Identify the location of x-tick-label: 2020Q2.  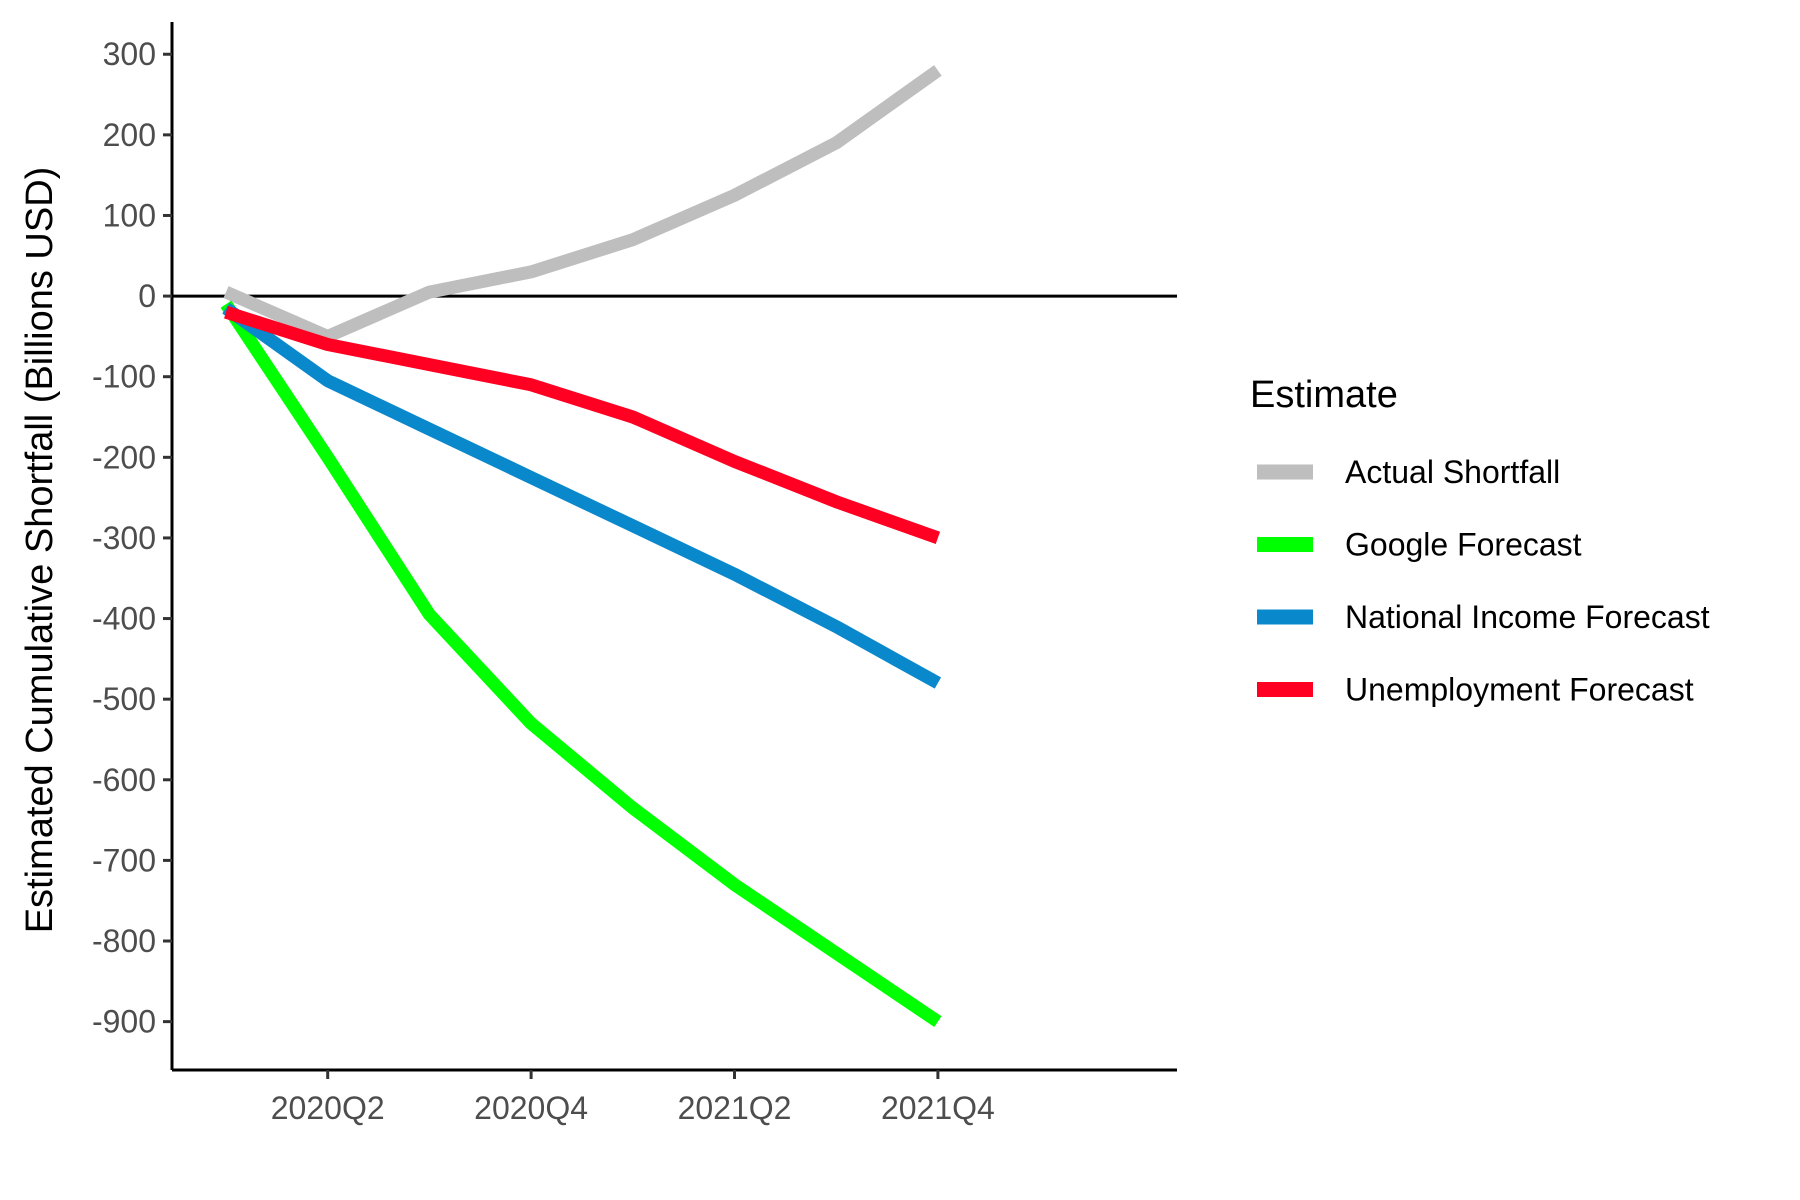
(328, 1108).